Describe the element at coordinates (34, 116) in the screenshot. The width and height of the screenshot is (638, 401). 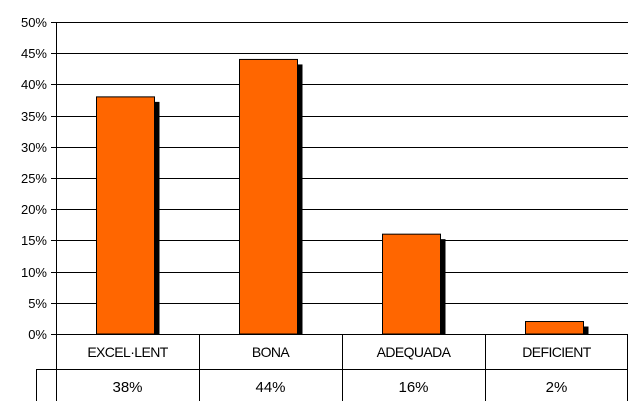
I see `y-tick-label: 35%` at that location.